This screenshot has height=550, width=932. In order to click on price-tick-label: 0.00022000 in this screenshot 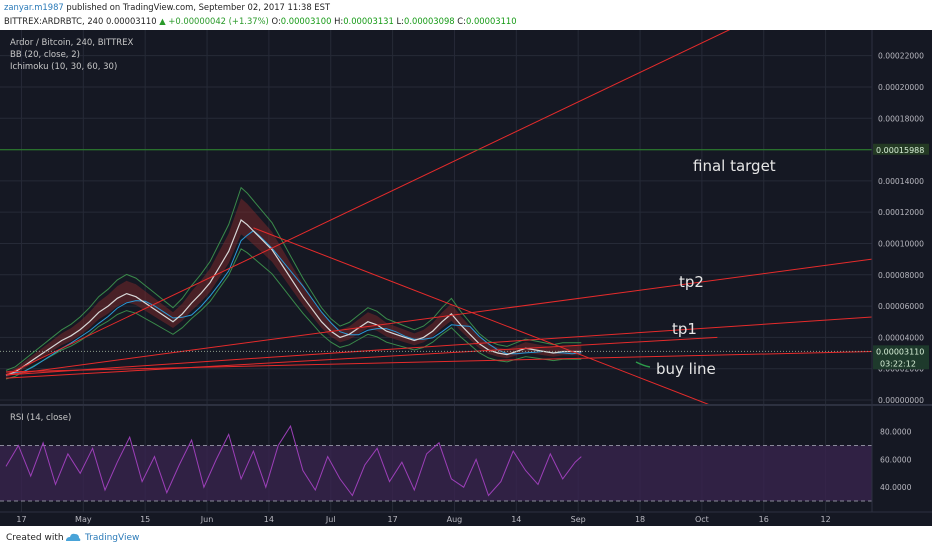, I will do `click(901, 56)`.